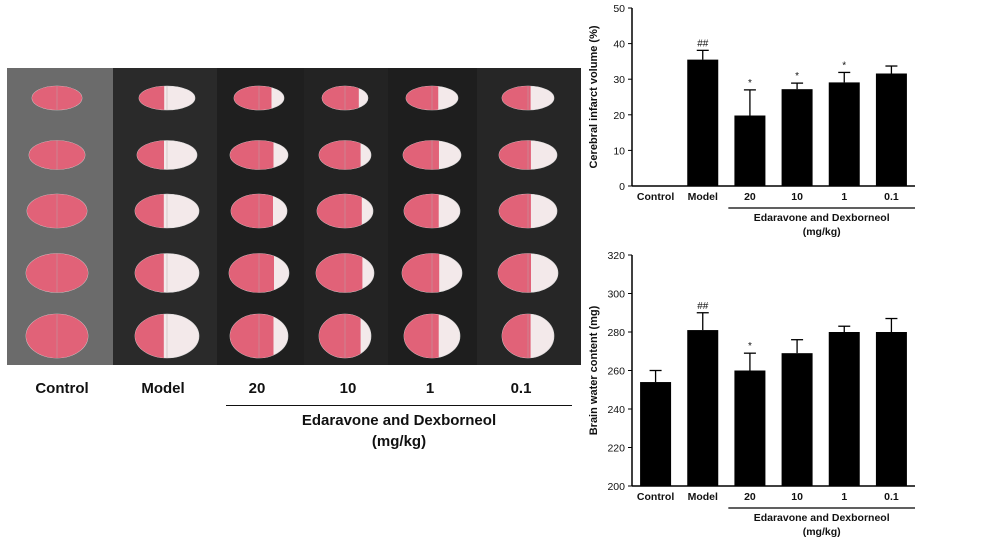  Describe the element at coordinates (622, 187) in the screenshot. I see `y-tick-label: 0` at that location.